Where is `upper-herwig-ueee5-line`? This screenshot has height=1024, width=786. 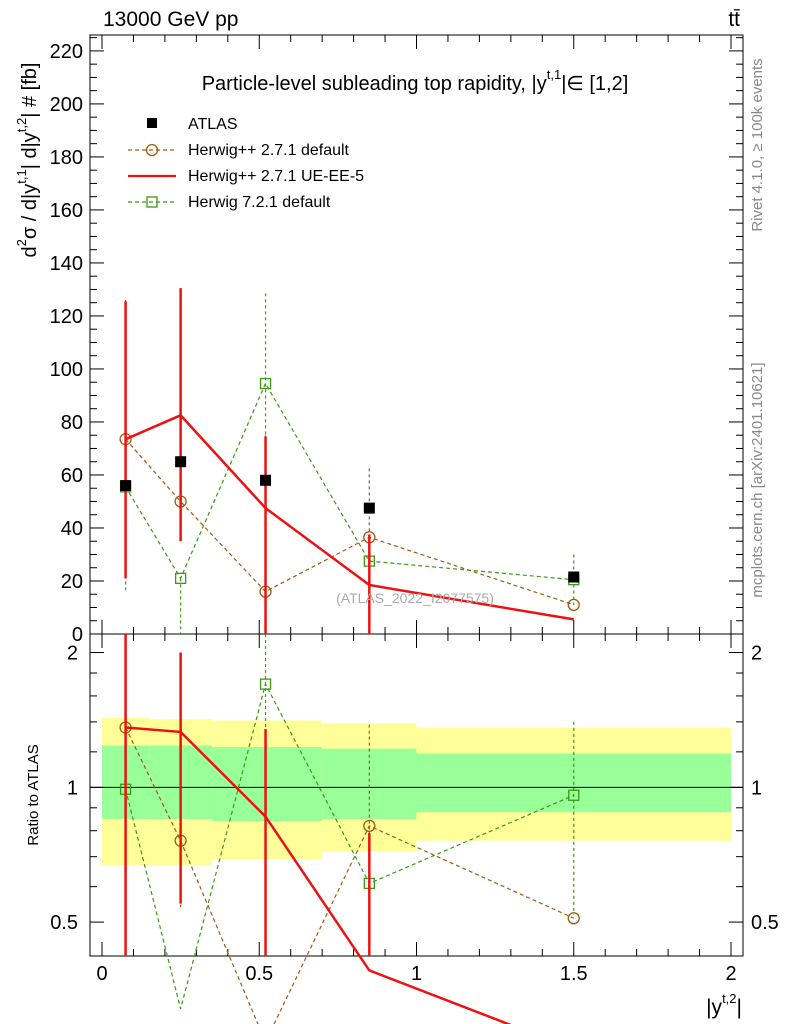
upper-herwig-ueee5-line is located at coordinates (350, 517).